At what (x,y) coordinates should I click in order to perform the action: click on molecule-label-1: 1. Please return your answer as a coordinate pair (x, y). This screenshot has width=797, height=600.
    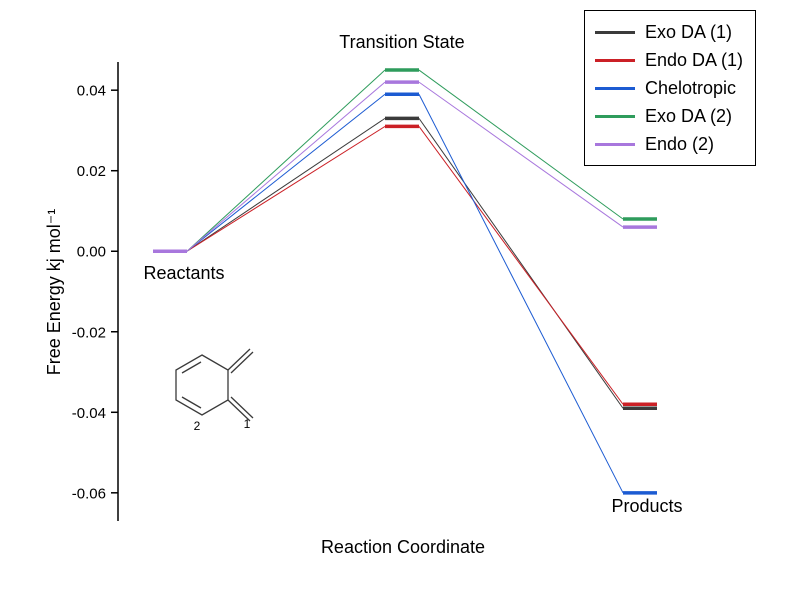
    Looking at the image, I should click on (247, 424).